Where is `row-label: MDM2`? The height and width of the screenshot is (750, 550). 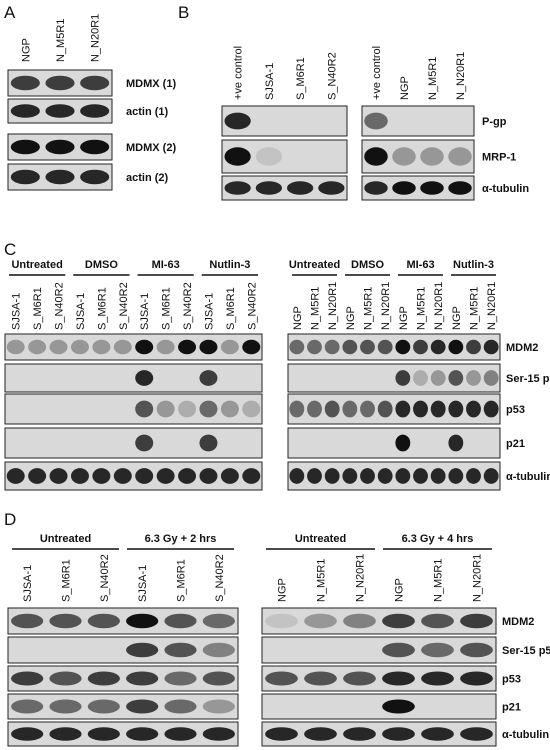 row-label: MDM2 is located at coordinates (522, 348).